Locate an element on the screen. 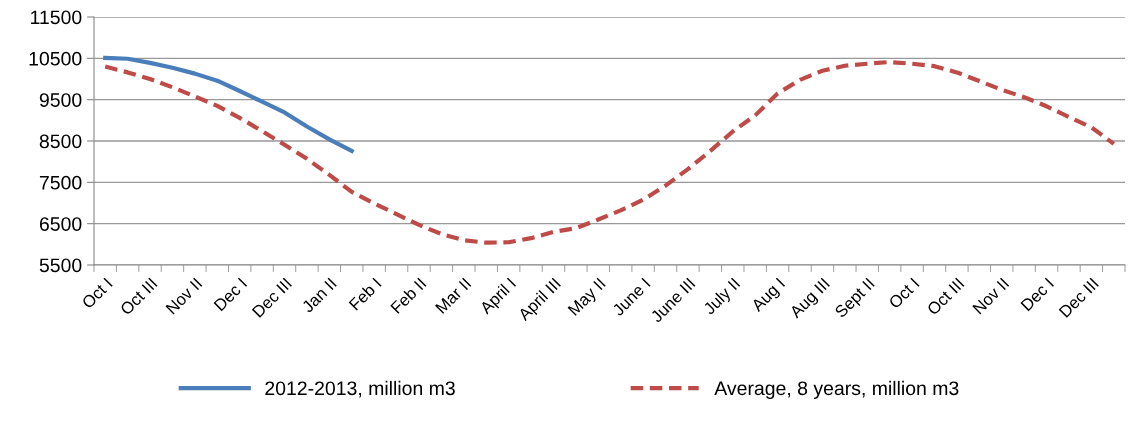 The image size is (1140, 425). x-tick-label: Feb I is located at coordinates (365, 294).